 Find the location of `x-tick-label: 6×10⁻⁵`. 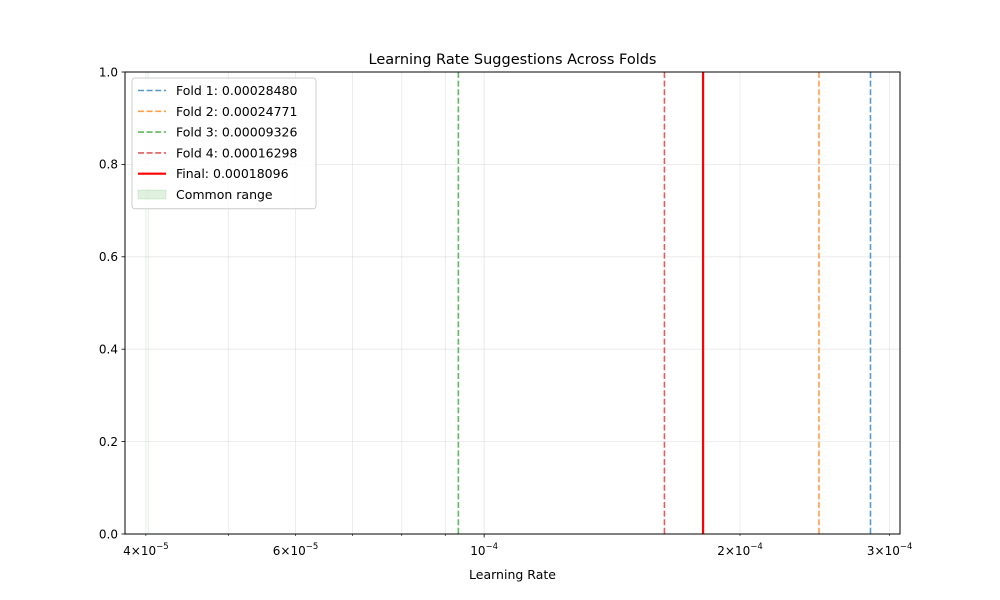

x-tick-label: 6×10⁻⁵ is located at coordinates (296, 550).